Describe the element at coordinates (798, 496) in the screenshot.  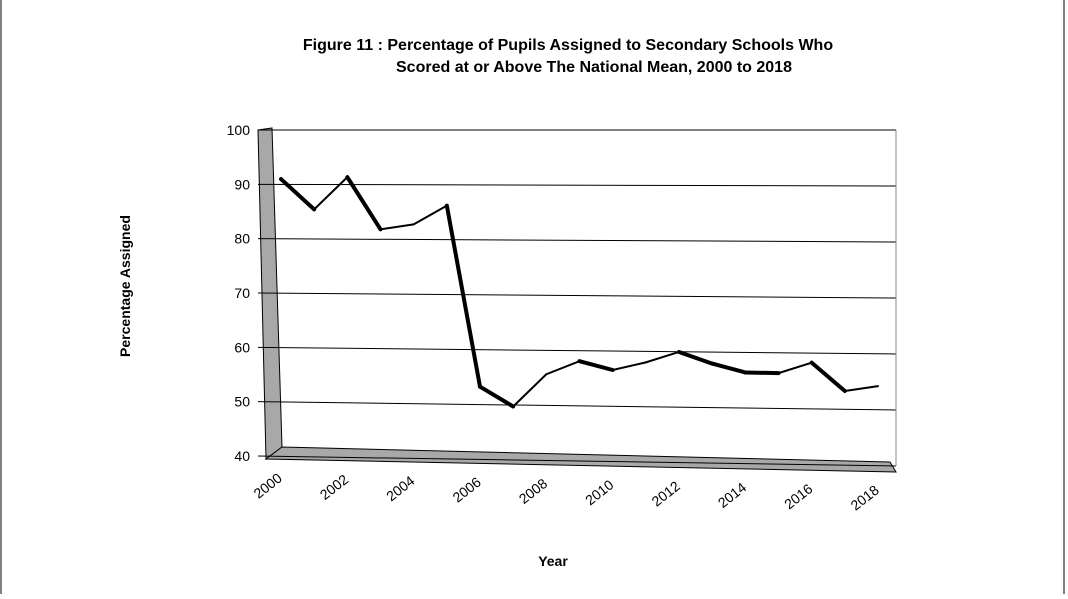
I see `x-tick-label: 2016` at that location.